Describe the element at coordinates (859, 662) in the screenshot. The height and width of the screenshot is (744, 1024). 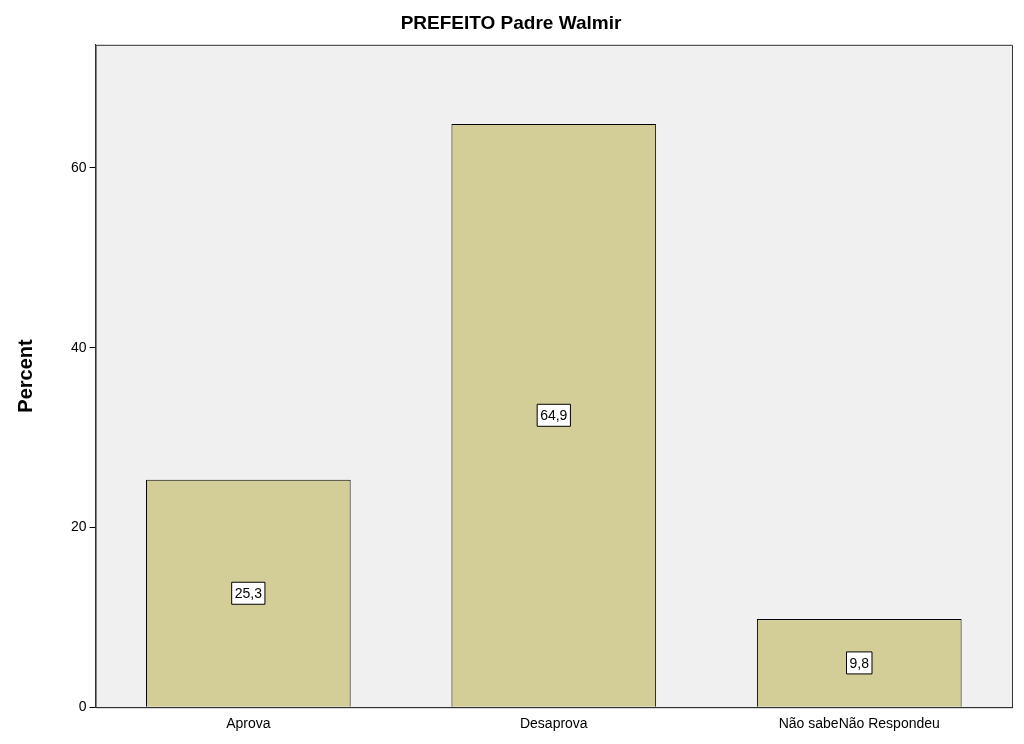
I see `data-label: 9,8` at that location.